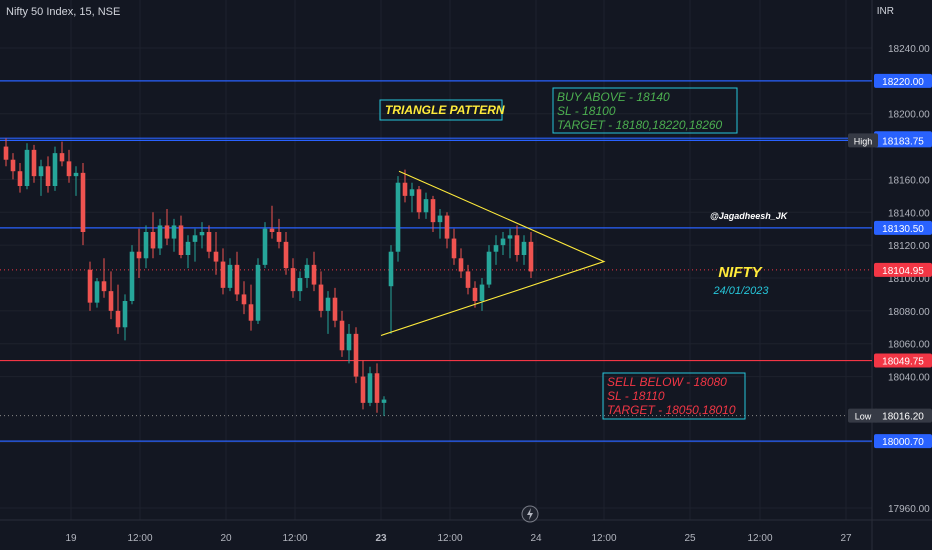 The height and width of the screenshot is (550, 932). I want to click on x-tick-label: 24, so click(536, 538).